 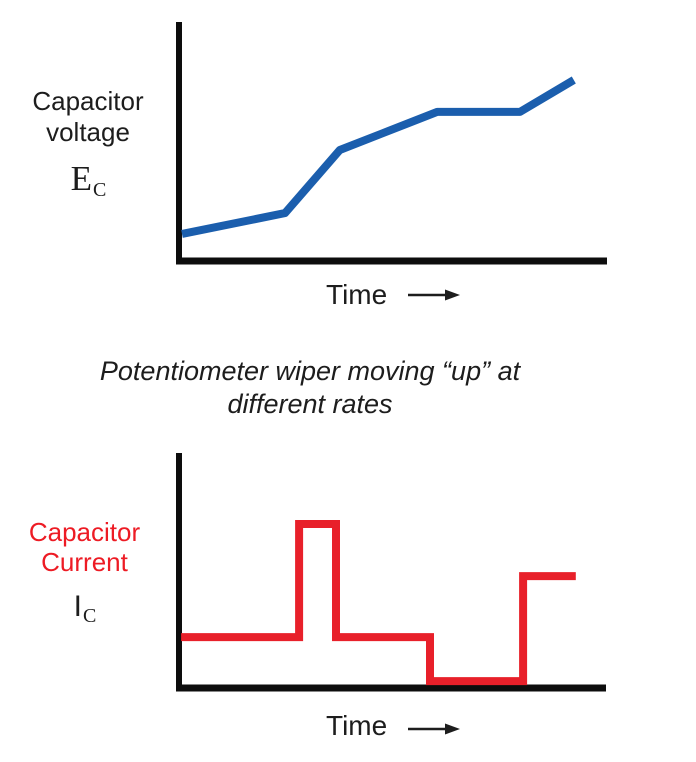 What do you see at coordinates (84, 562) in the screenshot?
I see `current-ylabel-line2: Current` at bounding box center [84, 562].